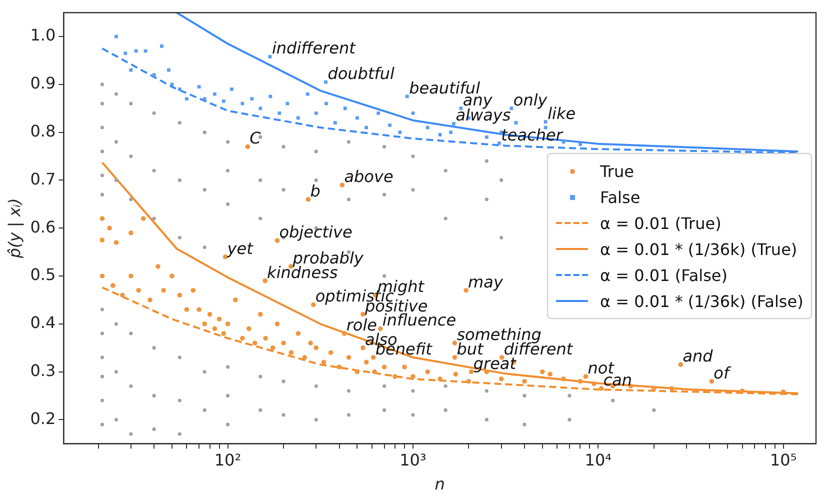  What do you see at coordinates (723, 372) in the screenshot?
I see `annotation: of` at bounding box center [723, 372].